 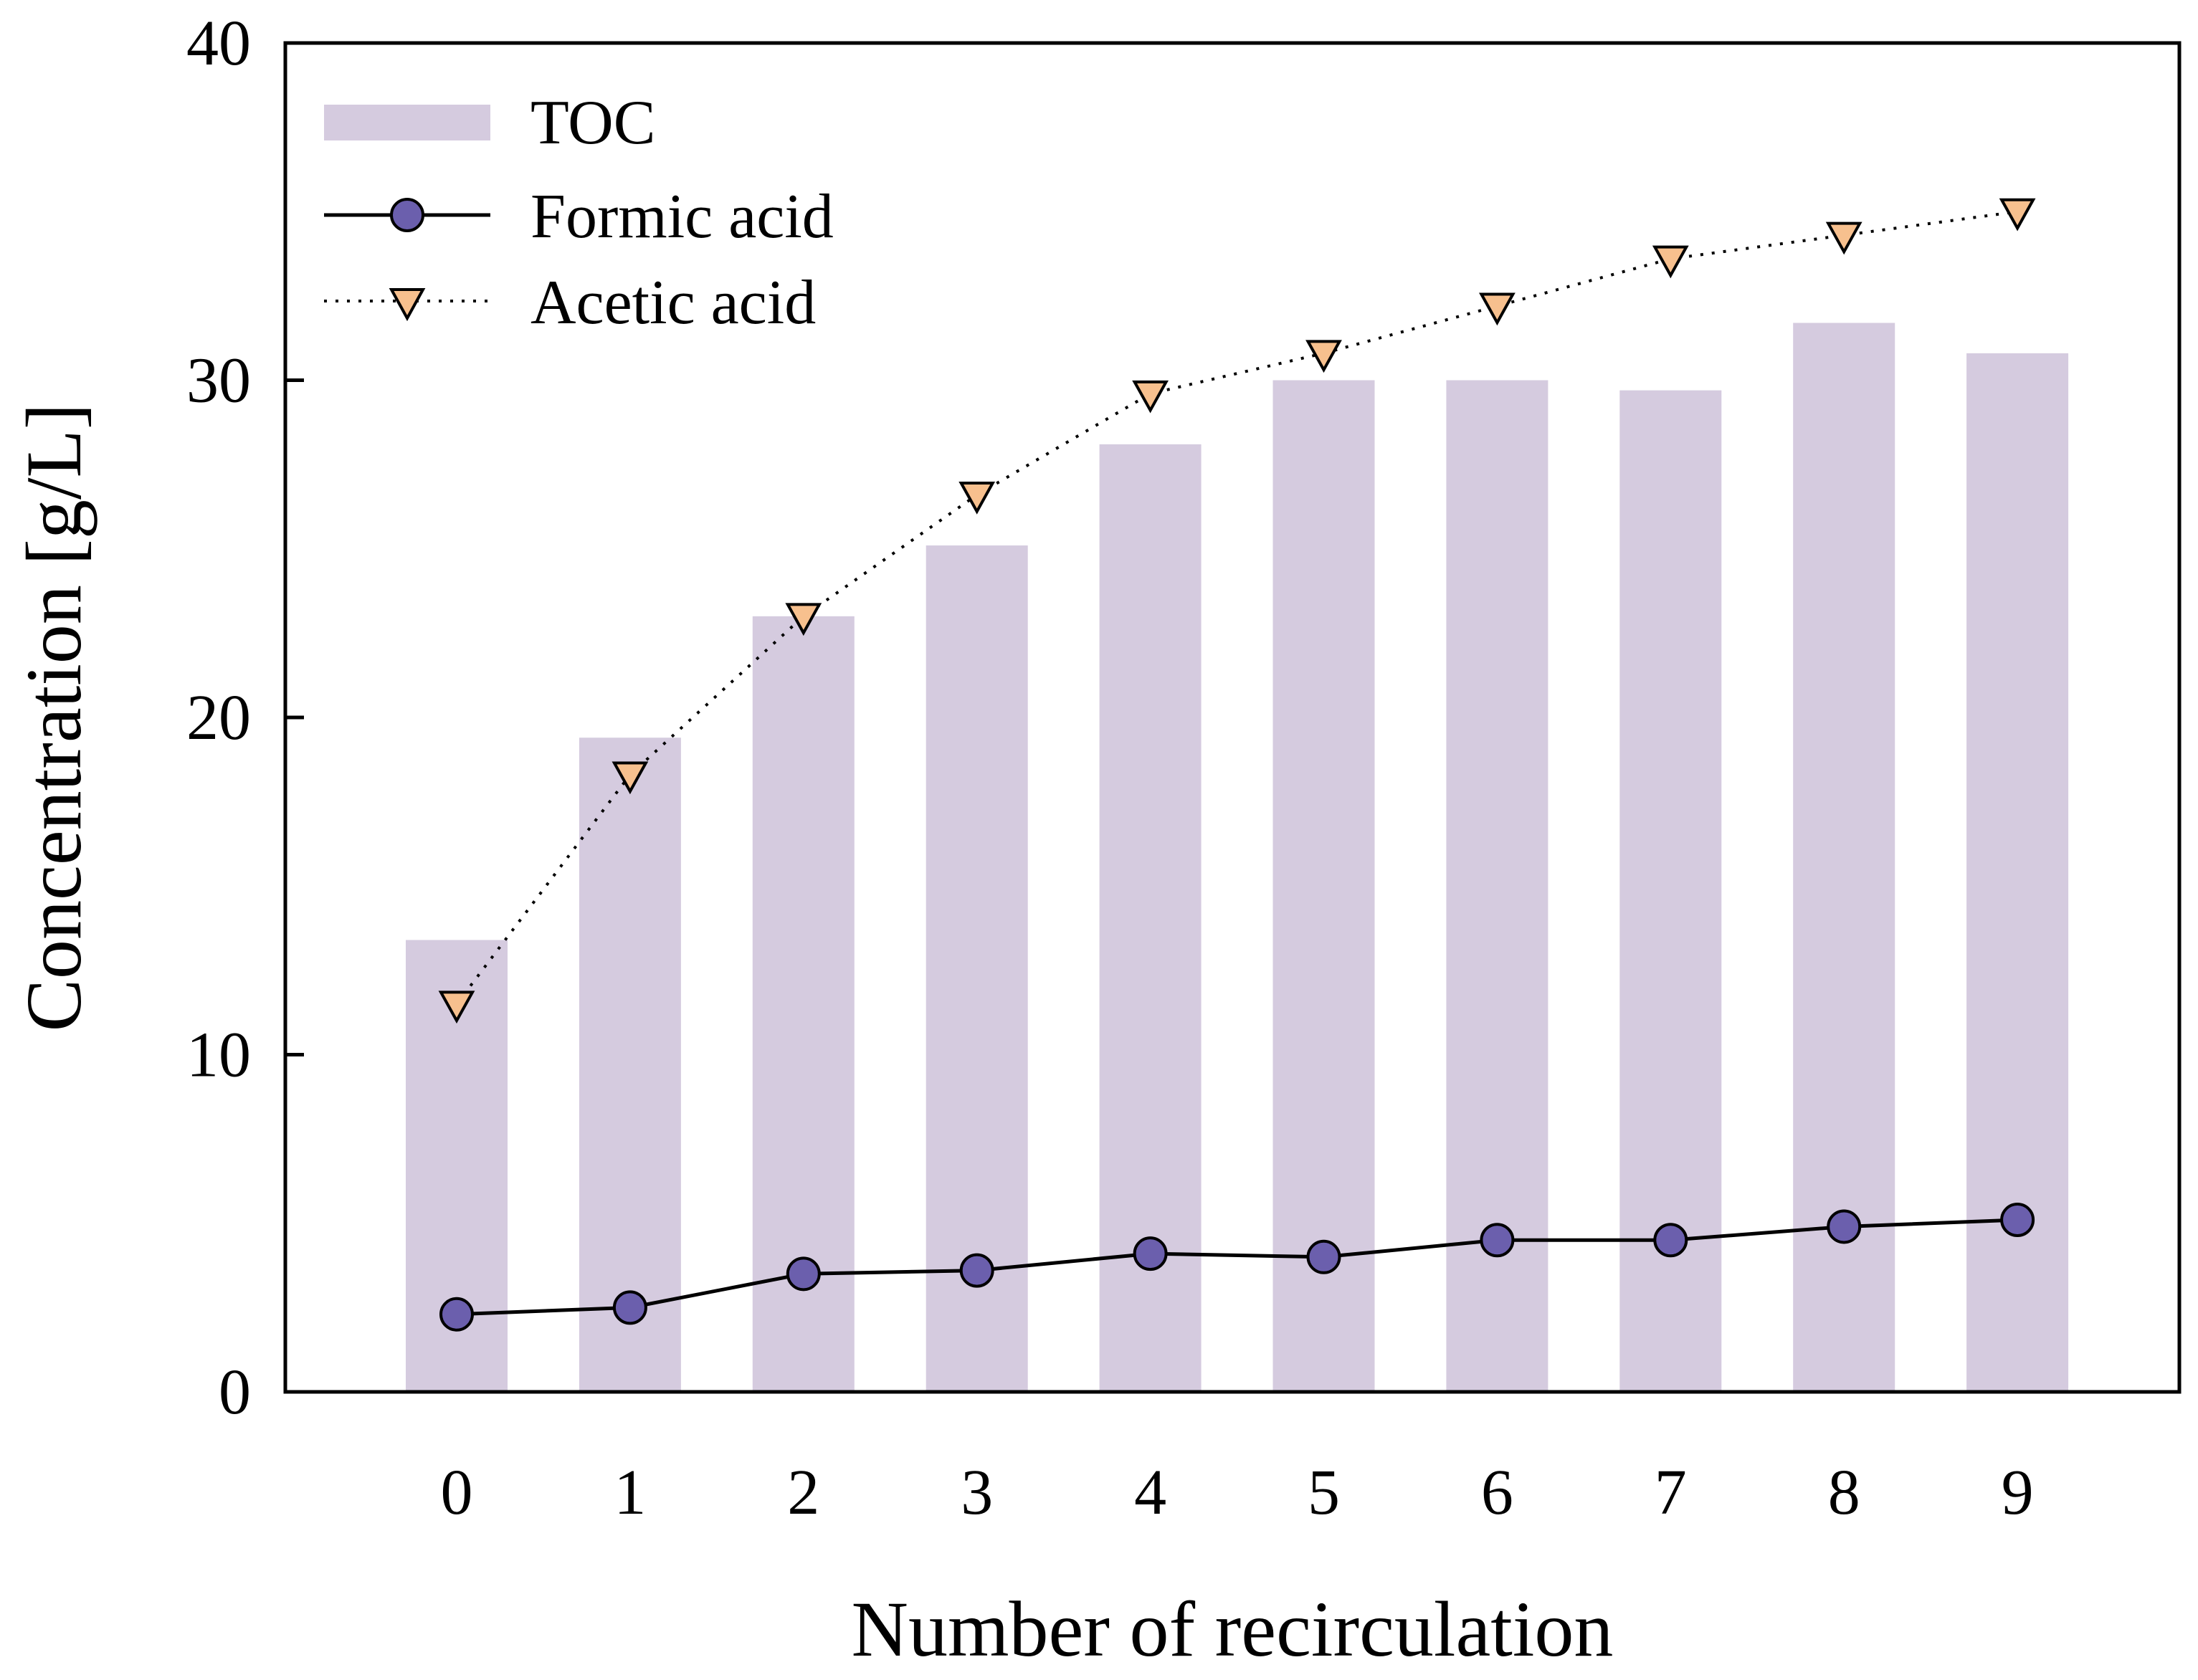 What do you see at coordinates (593, 123) in the screenshot?
I see `legend-label-toc: TOC` at bounding box center [593, 123].